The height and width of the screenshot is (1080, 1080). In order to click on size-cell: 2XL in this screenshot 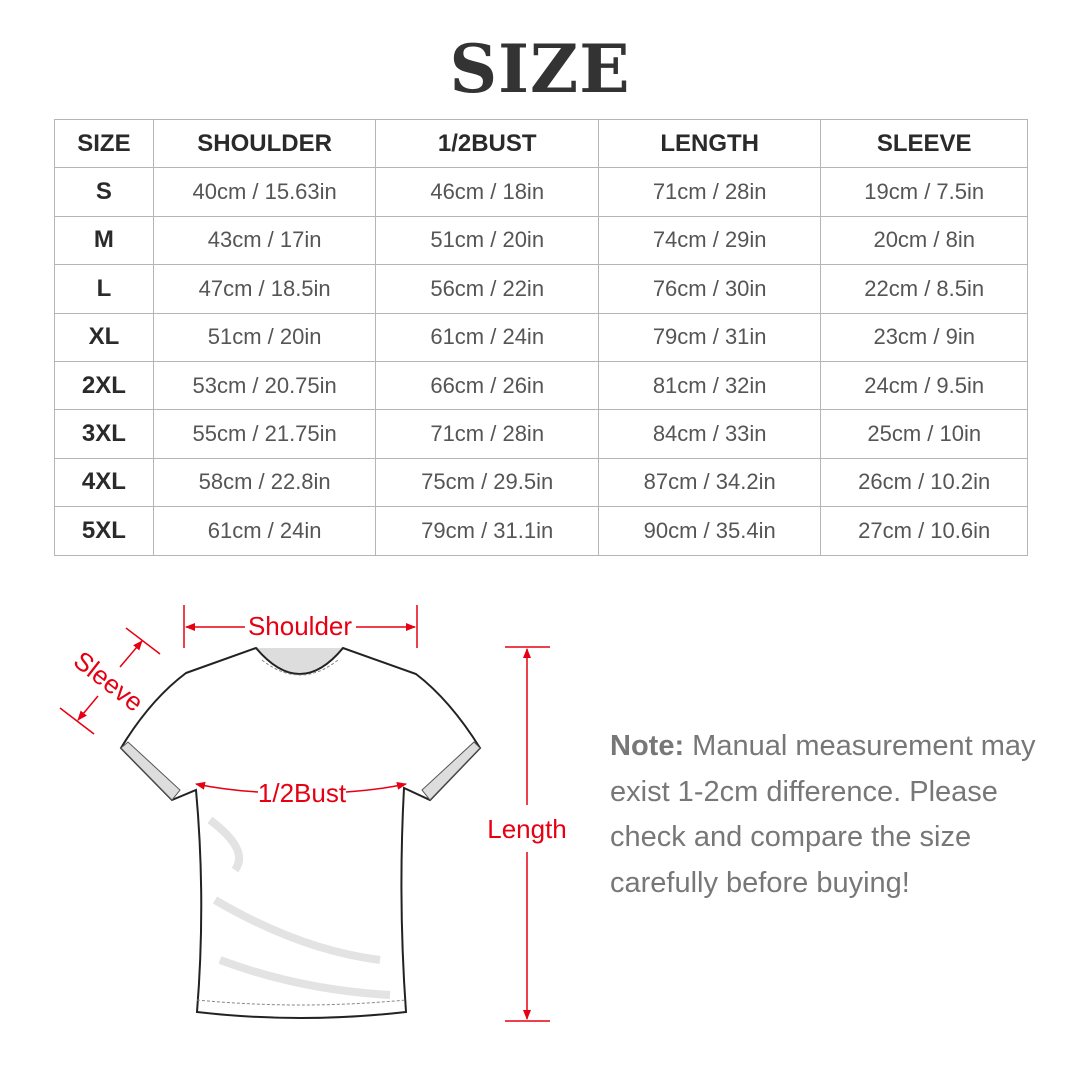, I will do `click(104, 385)`.